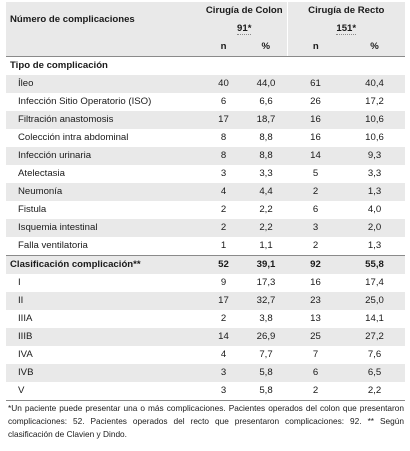 The width and height of the screenshot is (410, 451). Describe the element at coordinates (104, 47) in the screenshot. I see `header-blank` at that location.